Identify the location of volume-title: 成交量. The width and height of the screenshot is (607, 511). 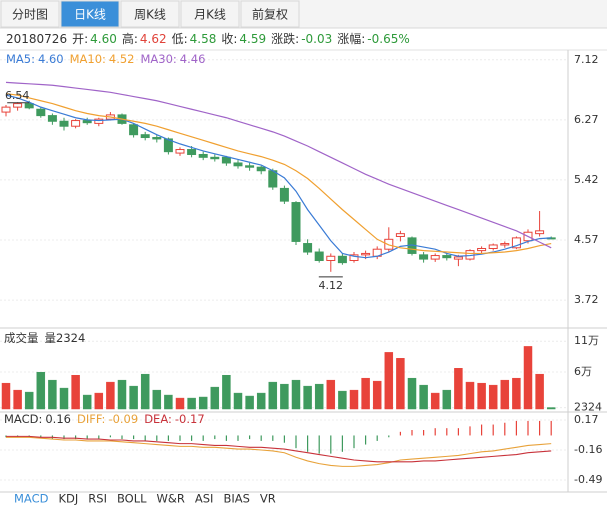
(21, 338).